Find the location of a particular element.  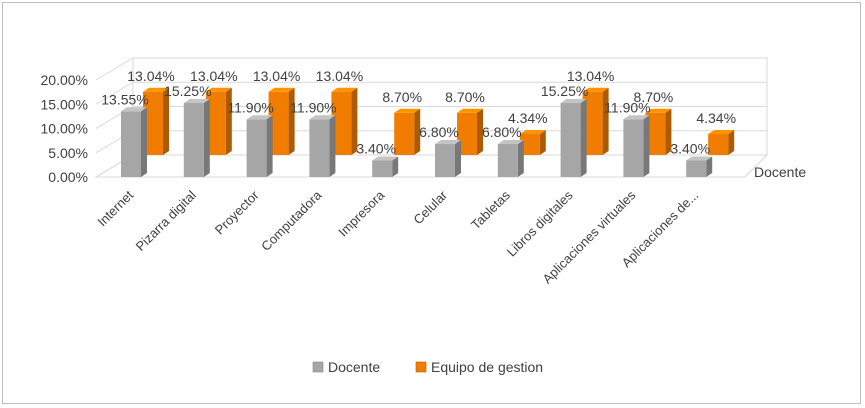

bar-front-4-front is located at coordinates (382, 168).